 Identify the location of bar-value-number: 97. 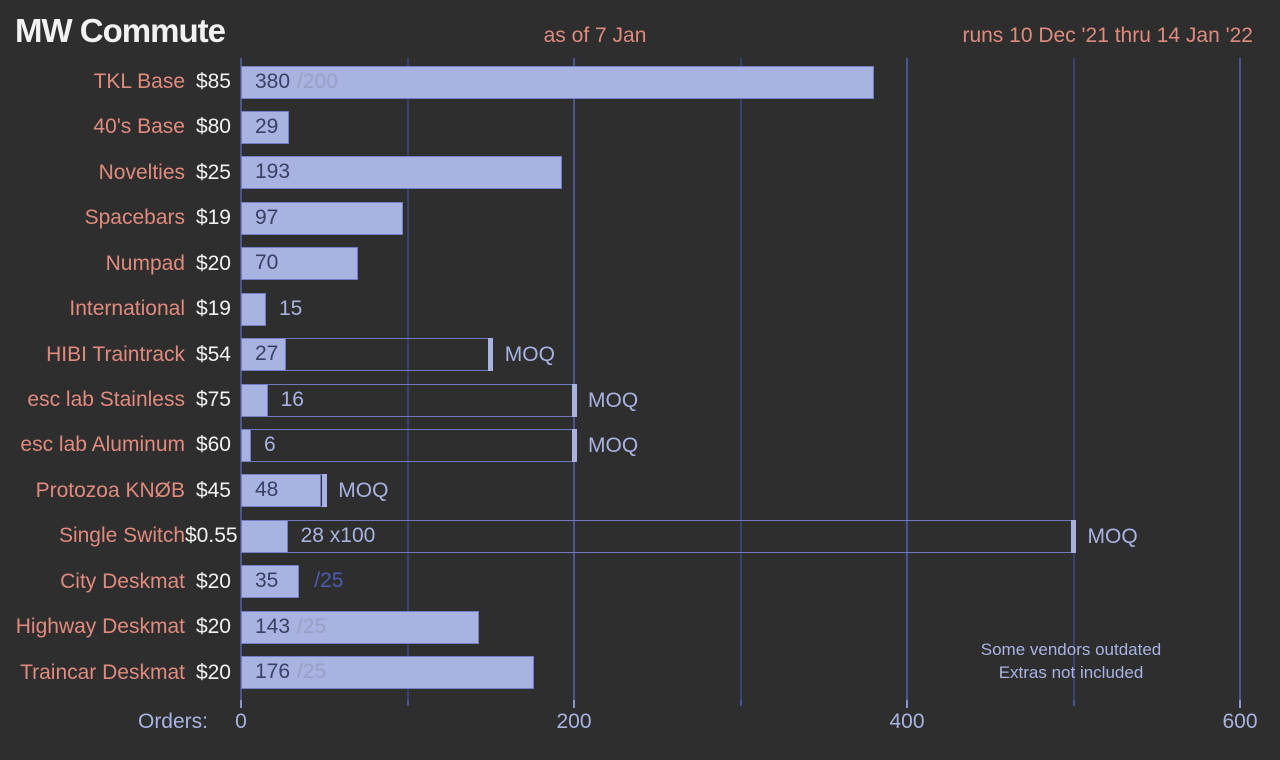
(267, 217).